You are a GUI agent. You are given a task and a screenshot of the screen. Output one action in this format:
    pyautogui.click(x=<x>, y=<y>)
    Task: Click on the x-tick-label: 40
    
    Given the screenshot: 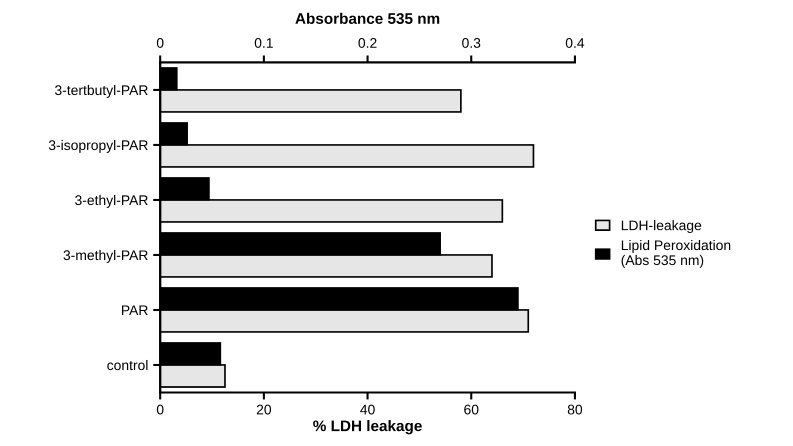 What is the action you would take?
    pyautogui.click(x=367, y=409)
    